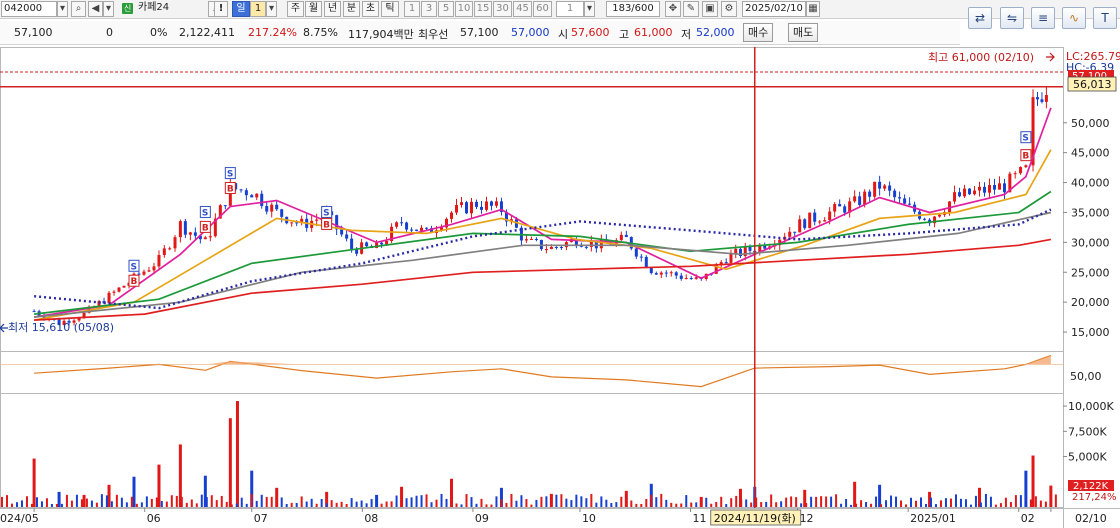 This screenshot has height=528, width=1120. I want to click on date-input: 2025/02/10, so click(774, 9).